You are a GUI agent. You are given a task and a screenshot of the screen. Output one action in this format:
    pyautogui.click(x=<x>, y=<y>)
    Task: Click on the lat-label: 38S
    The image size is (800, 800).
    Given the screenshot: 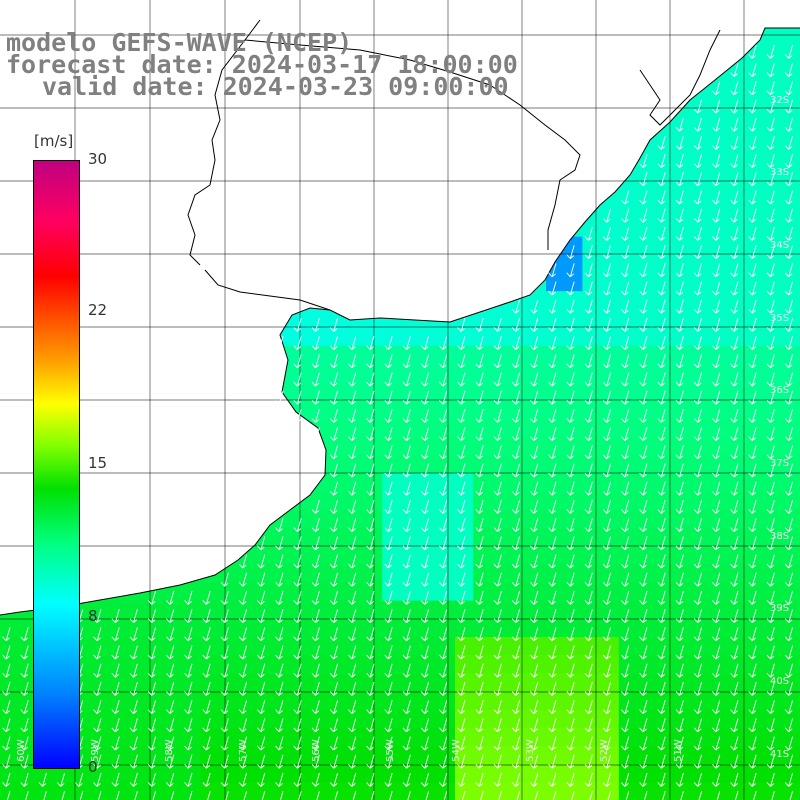 What is the action you would take?
    pyautogui.click(x=780, y=536)
    